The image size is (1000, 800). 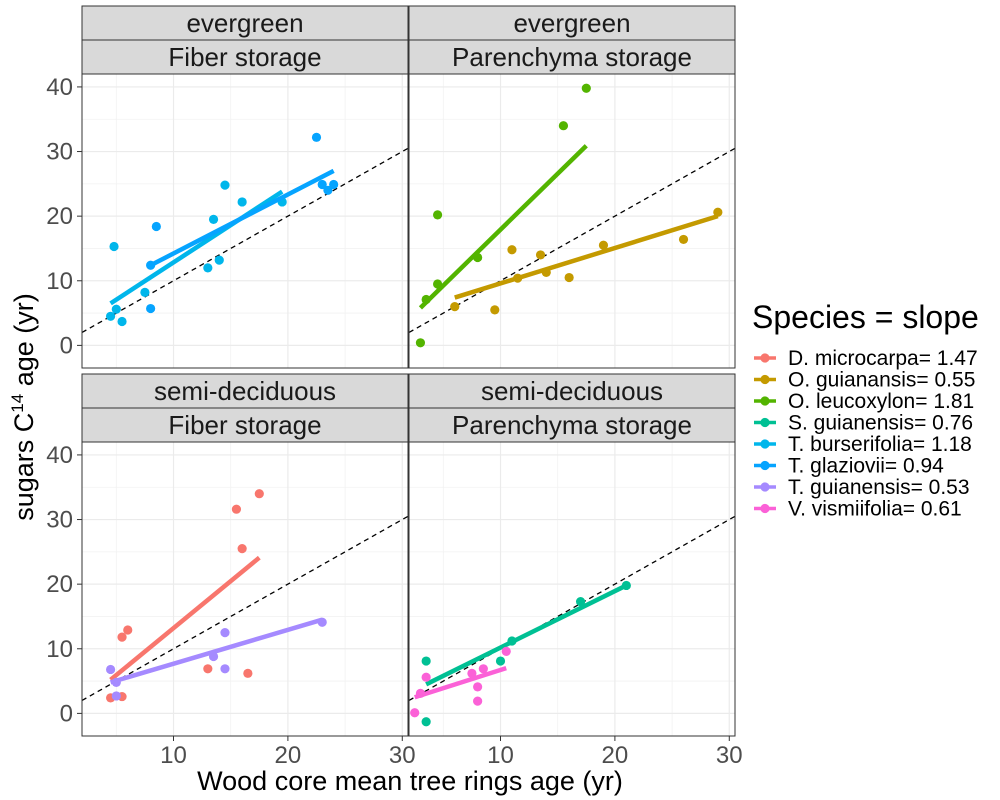 What do you see at coordinates (59, 584) in the screenshot?
I see `y-tick-label: 20` at bounding box center [59, 584].